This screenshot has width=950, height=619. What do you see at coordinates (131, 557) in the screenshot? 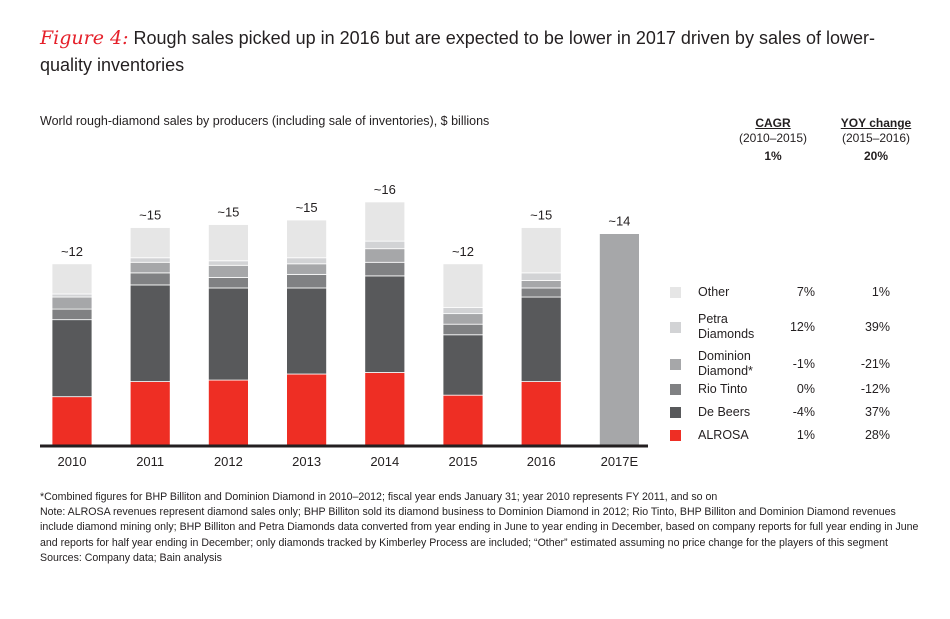
I see `footnote-sources: Sources: Company data; Bain analysis` at bounding box center [131, 557].